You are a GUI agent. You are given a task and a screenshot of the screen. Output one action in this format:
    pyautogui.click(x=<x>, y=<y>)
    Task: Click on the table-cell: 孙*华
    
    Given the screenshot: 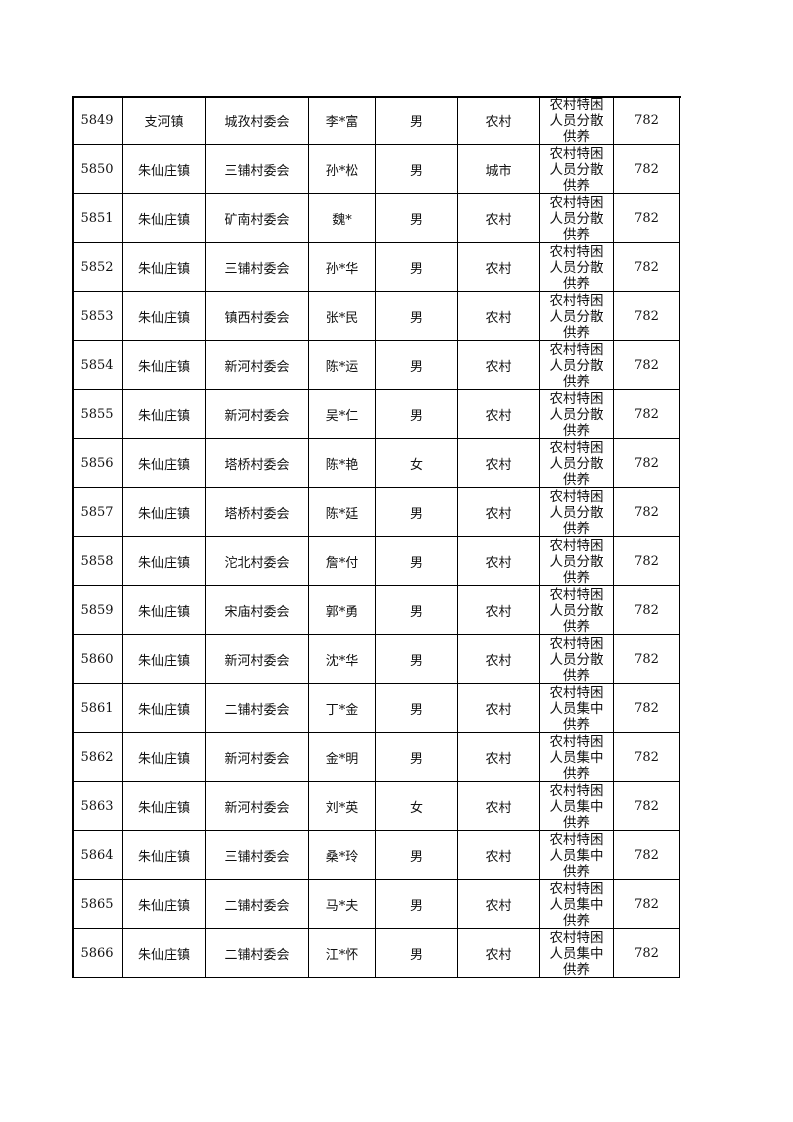 What is the action you would take?
    pyautogui.click(x=342, y=267)
    